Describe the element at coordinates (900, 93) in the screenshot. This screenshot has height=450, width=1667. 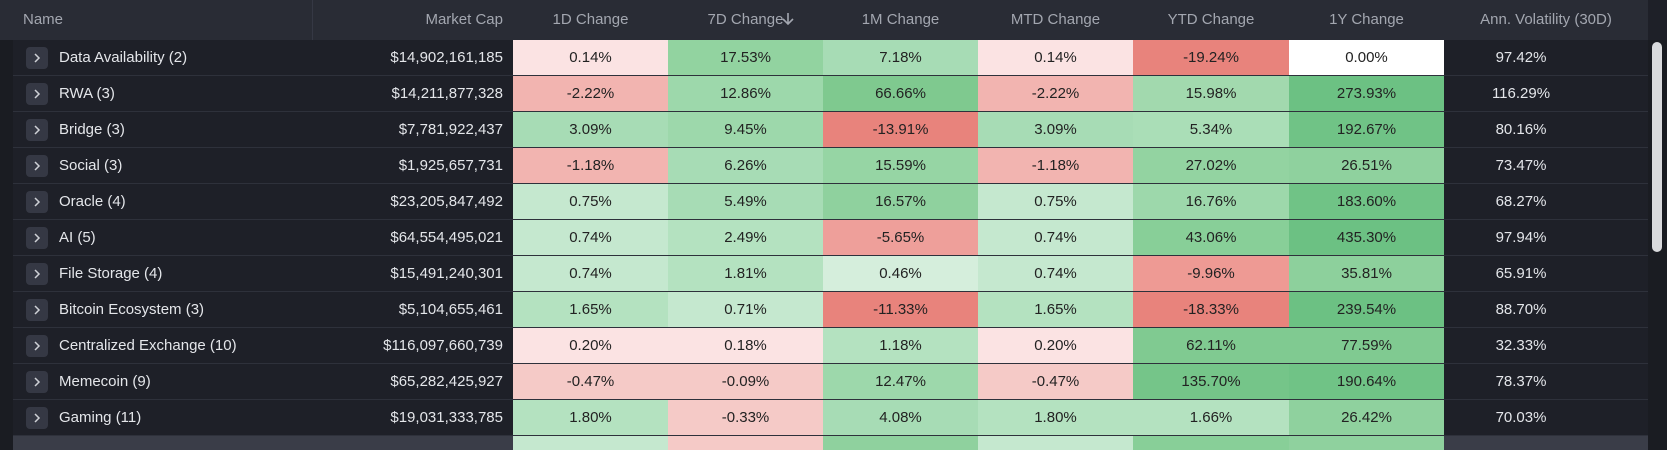
I see `change-cell: 66.66%` at that location.